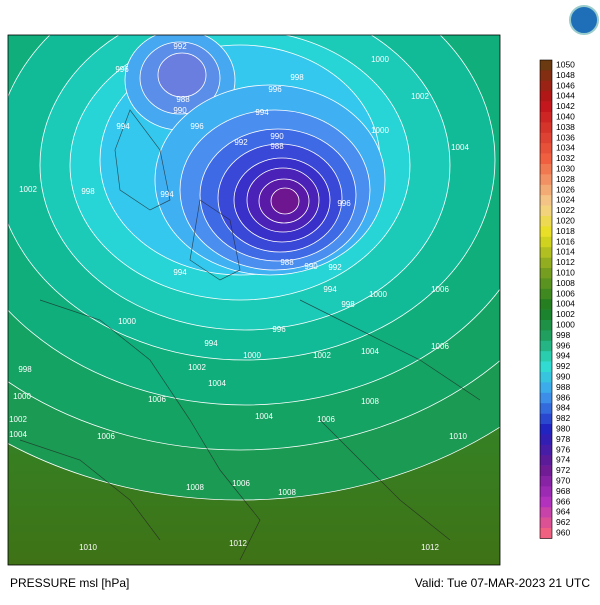 The height and width of the screenshot is (605, 600). What do you see at coordinates (563, 397) in the screenshot?
I see `colorbar-label: 986` at bounding box center [563, 397].